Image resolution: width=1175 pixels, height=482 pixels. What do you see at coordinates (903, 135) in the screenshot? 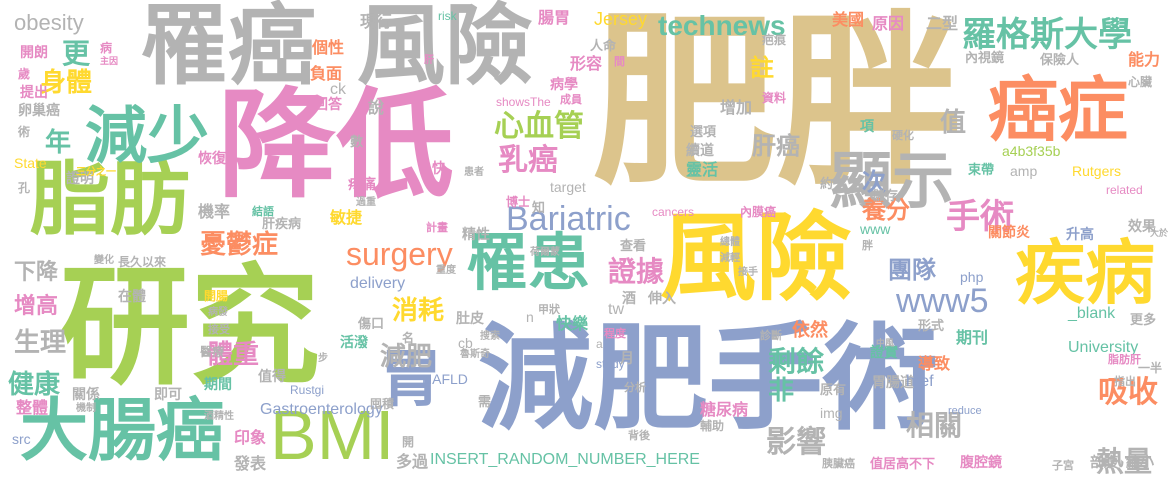
I see `word-sclerosis: 硬化` at bounding box center [903, 135].